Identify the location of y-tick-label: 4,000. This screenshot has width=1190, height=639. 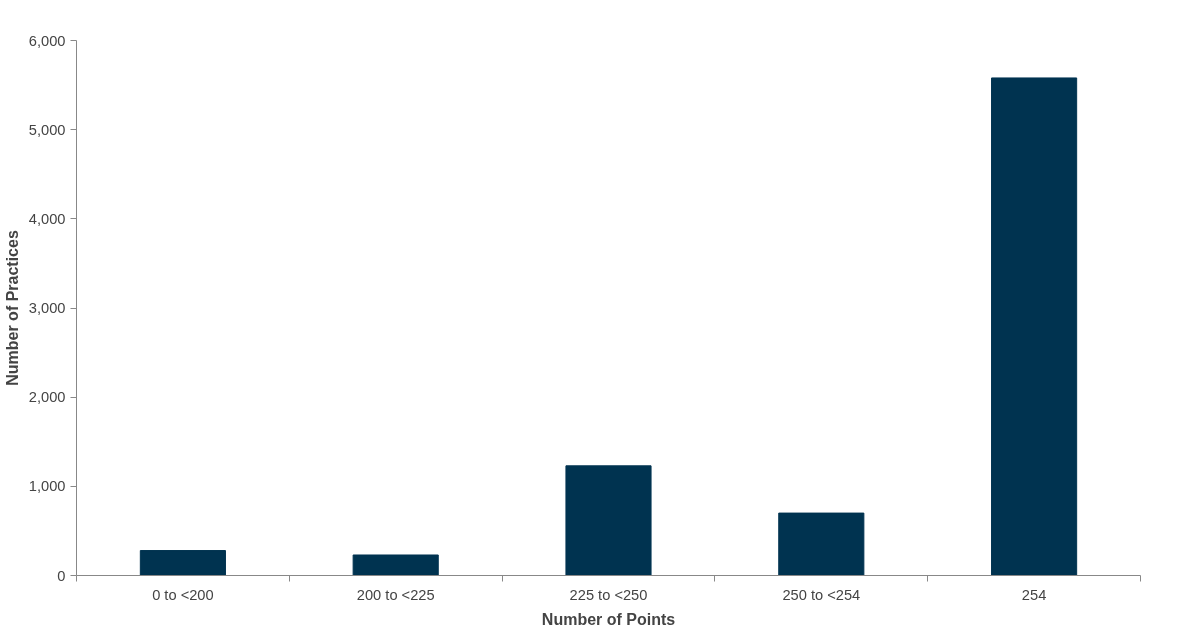
(47, 218).